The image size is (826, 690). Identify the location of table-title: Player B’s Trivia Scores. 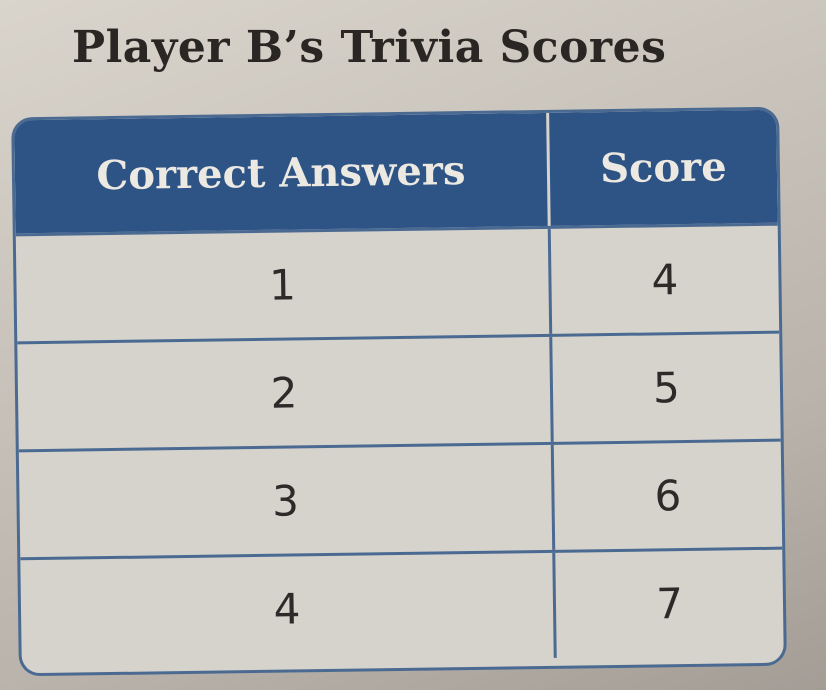
(369, 47).